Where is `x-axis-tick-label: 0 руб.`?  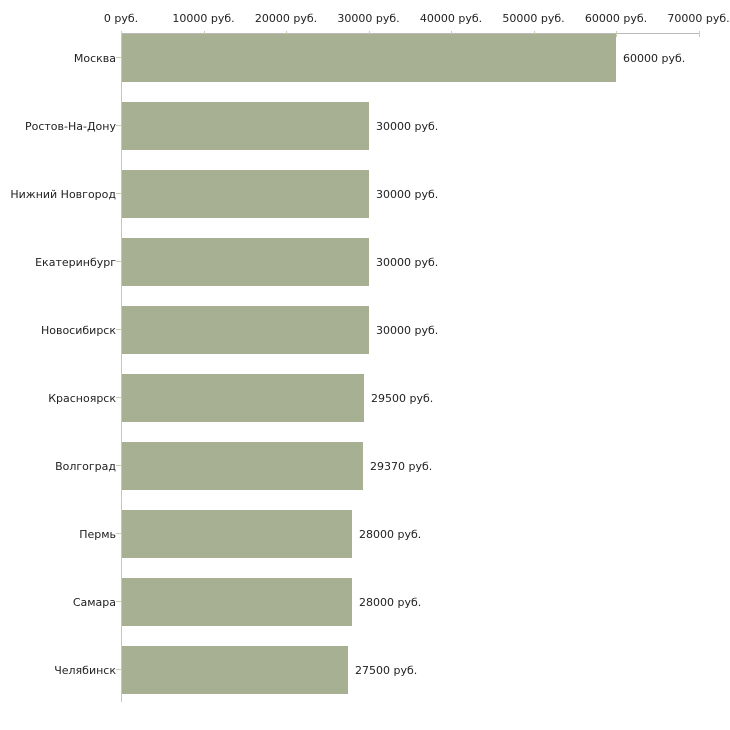 x-axis-tick-label: 0 руб. is located at coordinates (121, 18).